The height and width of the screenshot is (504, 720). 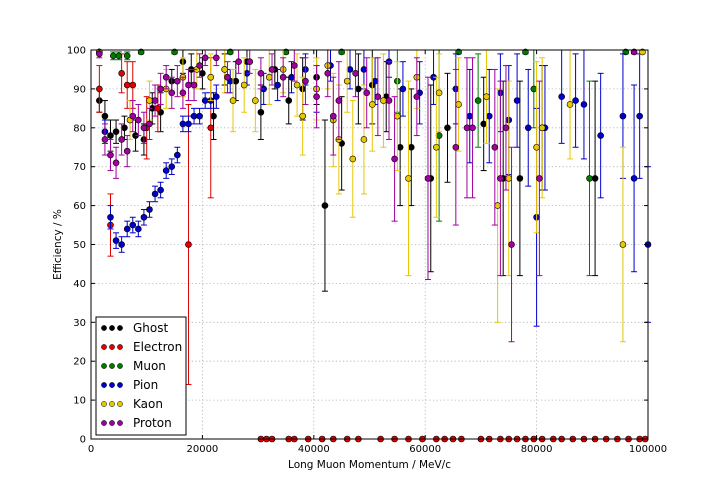 I want to click on y-tick-label: 0, so click(x=83, y=440).